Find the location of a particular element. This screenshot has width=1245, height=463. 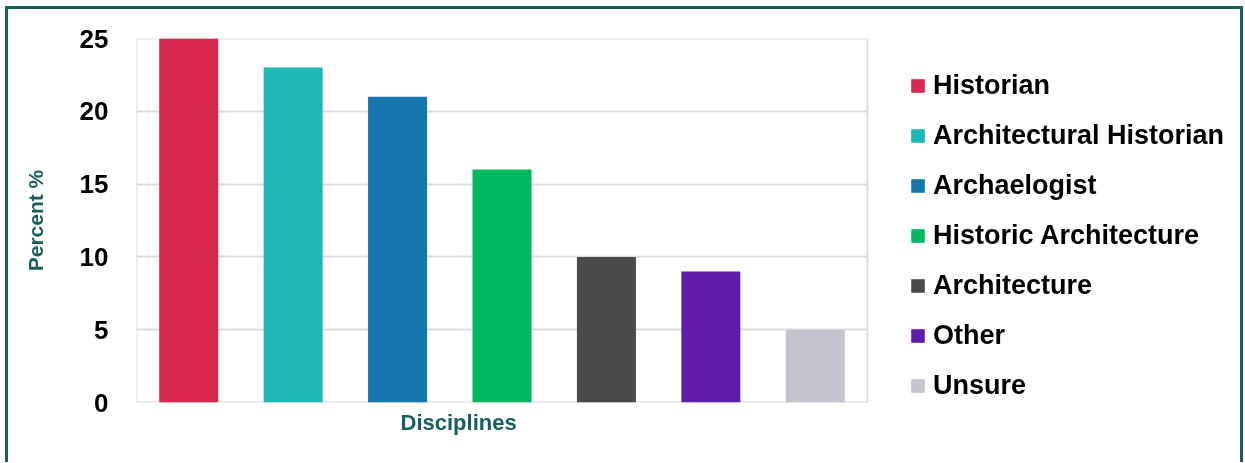

y-axis-title: Percent % is located at coordinates (35, 220).